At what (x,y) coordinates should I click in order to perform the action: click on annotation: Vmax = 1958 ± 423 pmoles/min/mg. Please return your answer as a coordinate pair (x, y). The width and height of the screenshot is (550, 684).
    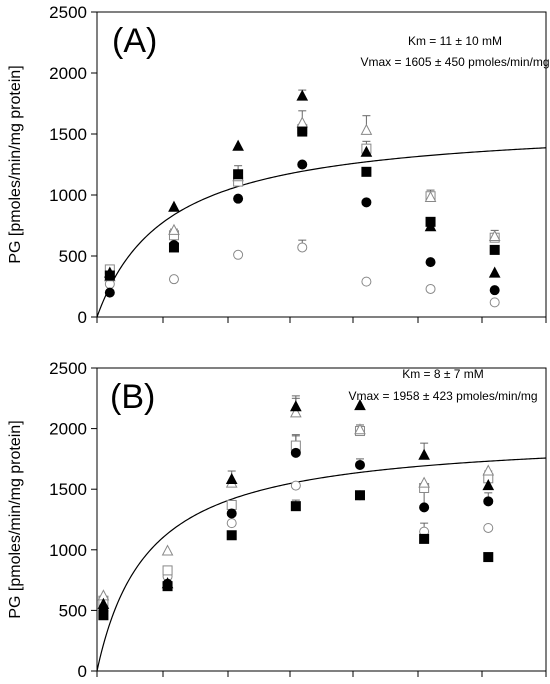
    Looking at the image, I should click on (442, 396).